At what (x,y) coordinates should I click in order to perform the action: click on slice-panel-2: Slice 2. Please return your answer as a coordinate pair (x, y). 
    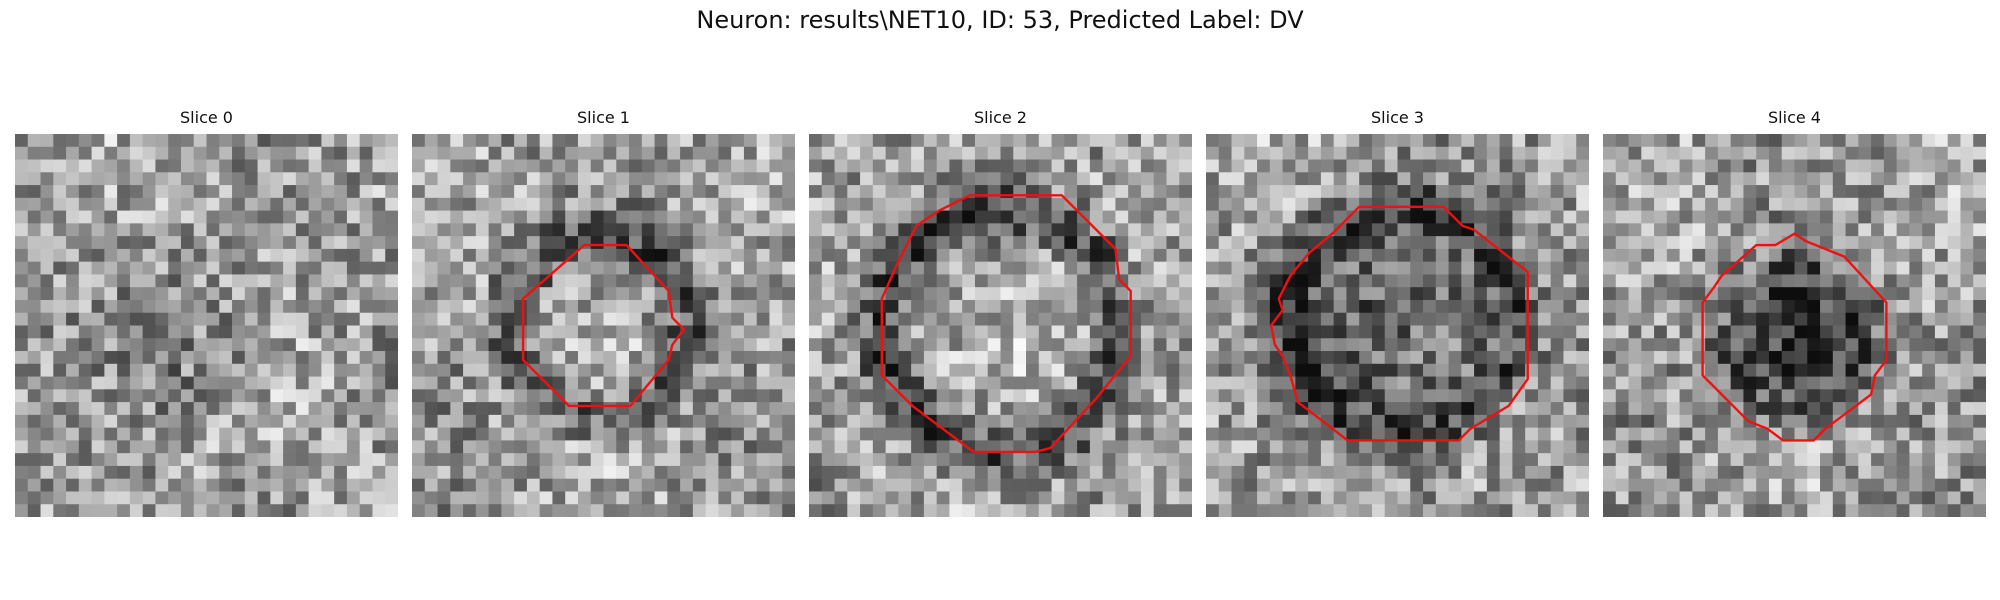
    Looking at the image, I should click on (1000, 313).